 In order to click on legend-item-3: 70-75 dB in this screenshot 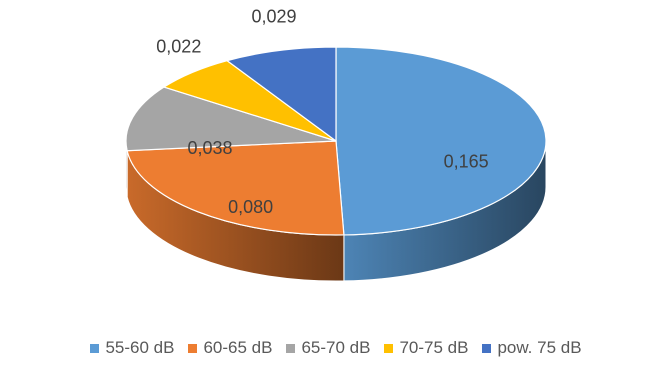, I will do `click(426, 348)`.